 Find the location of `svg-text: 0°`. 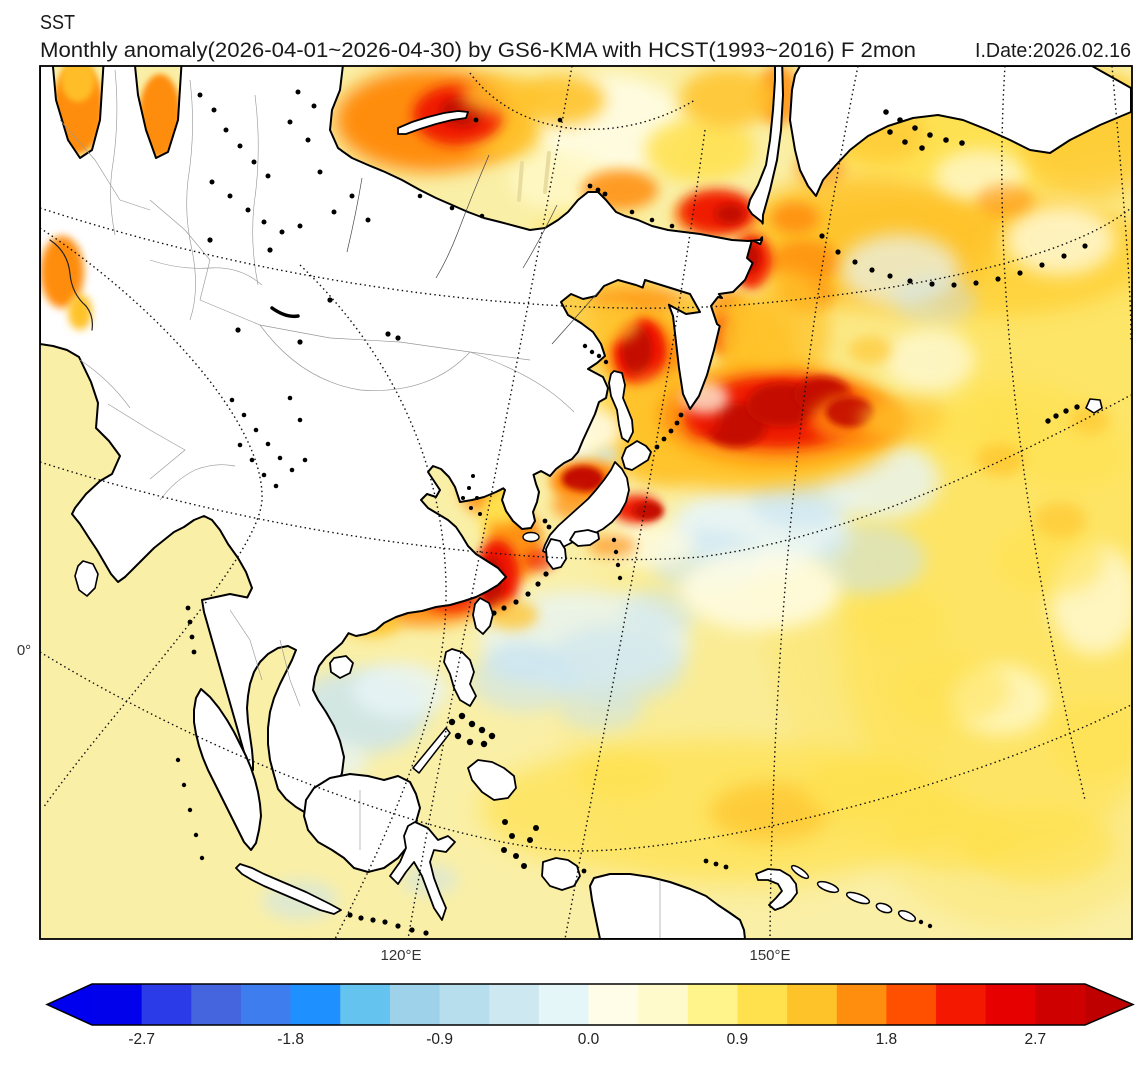

svg-text: 0° is located at coordinates (24, 650).